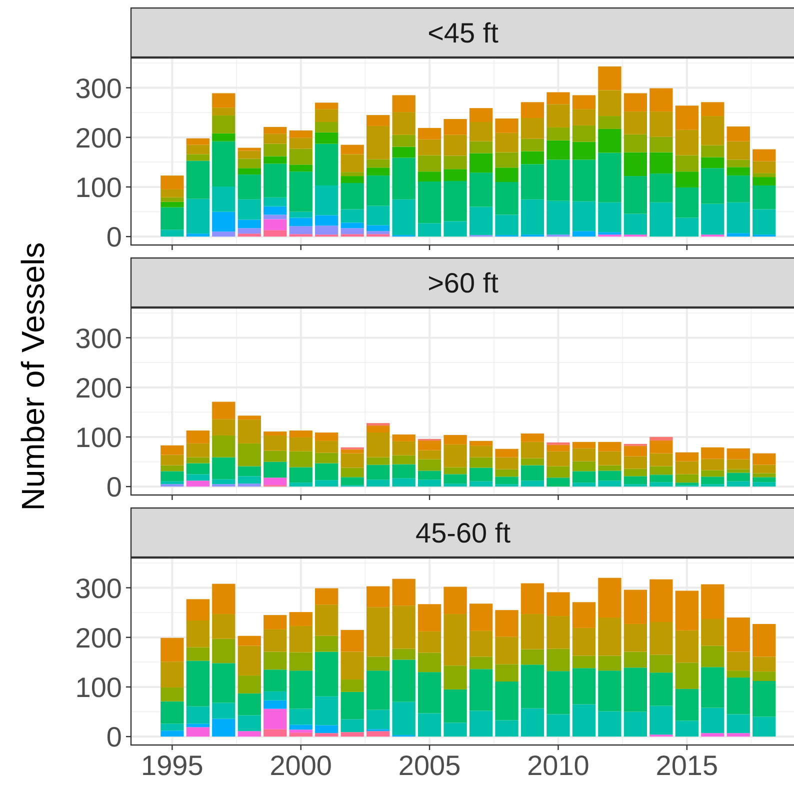 This screenshot has width=794, height=786. Describe the element at coordinates (98, 638) in the screenshot. I see `y-tick-label: 200` at that location.